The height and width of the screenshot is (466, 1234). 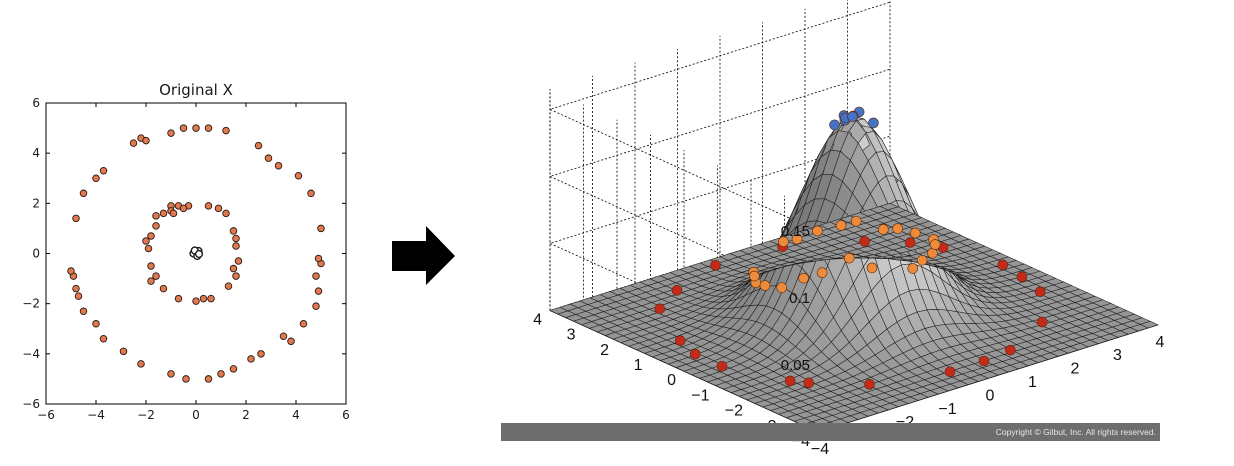 I want to click on x-tick-label: −1, so click(x=947, y=409).